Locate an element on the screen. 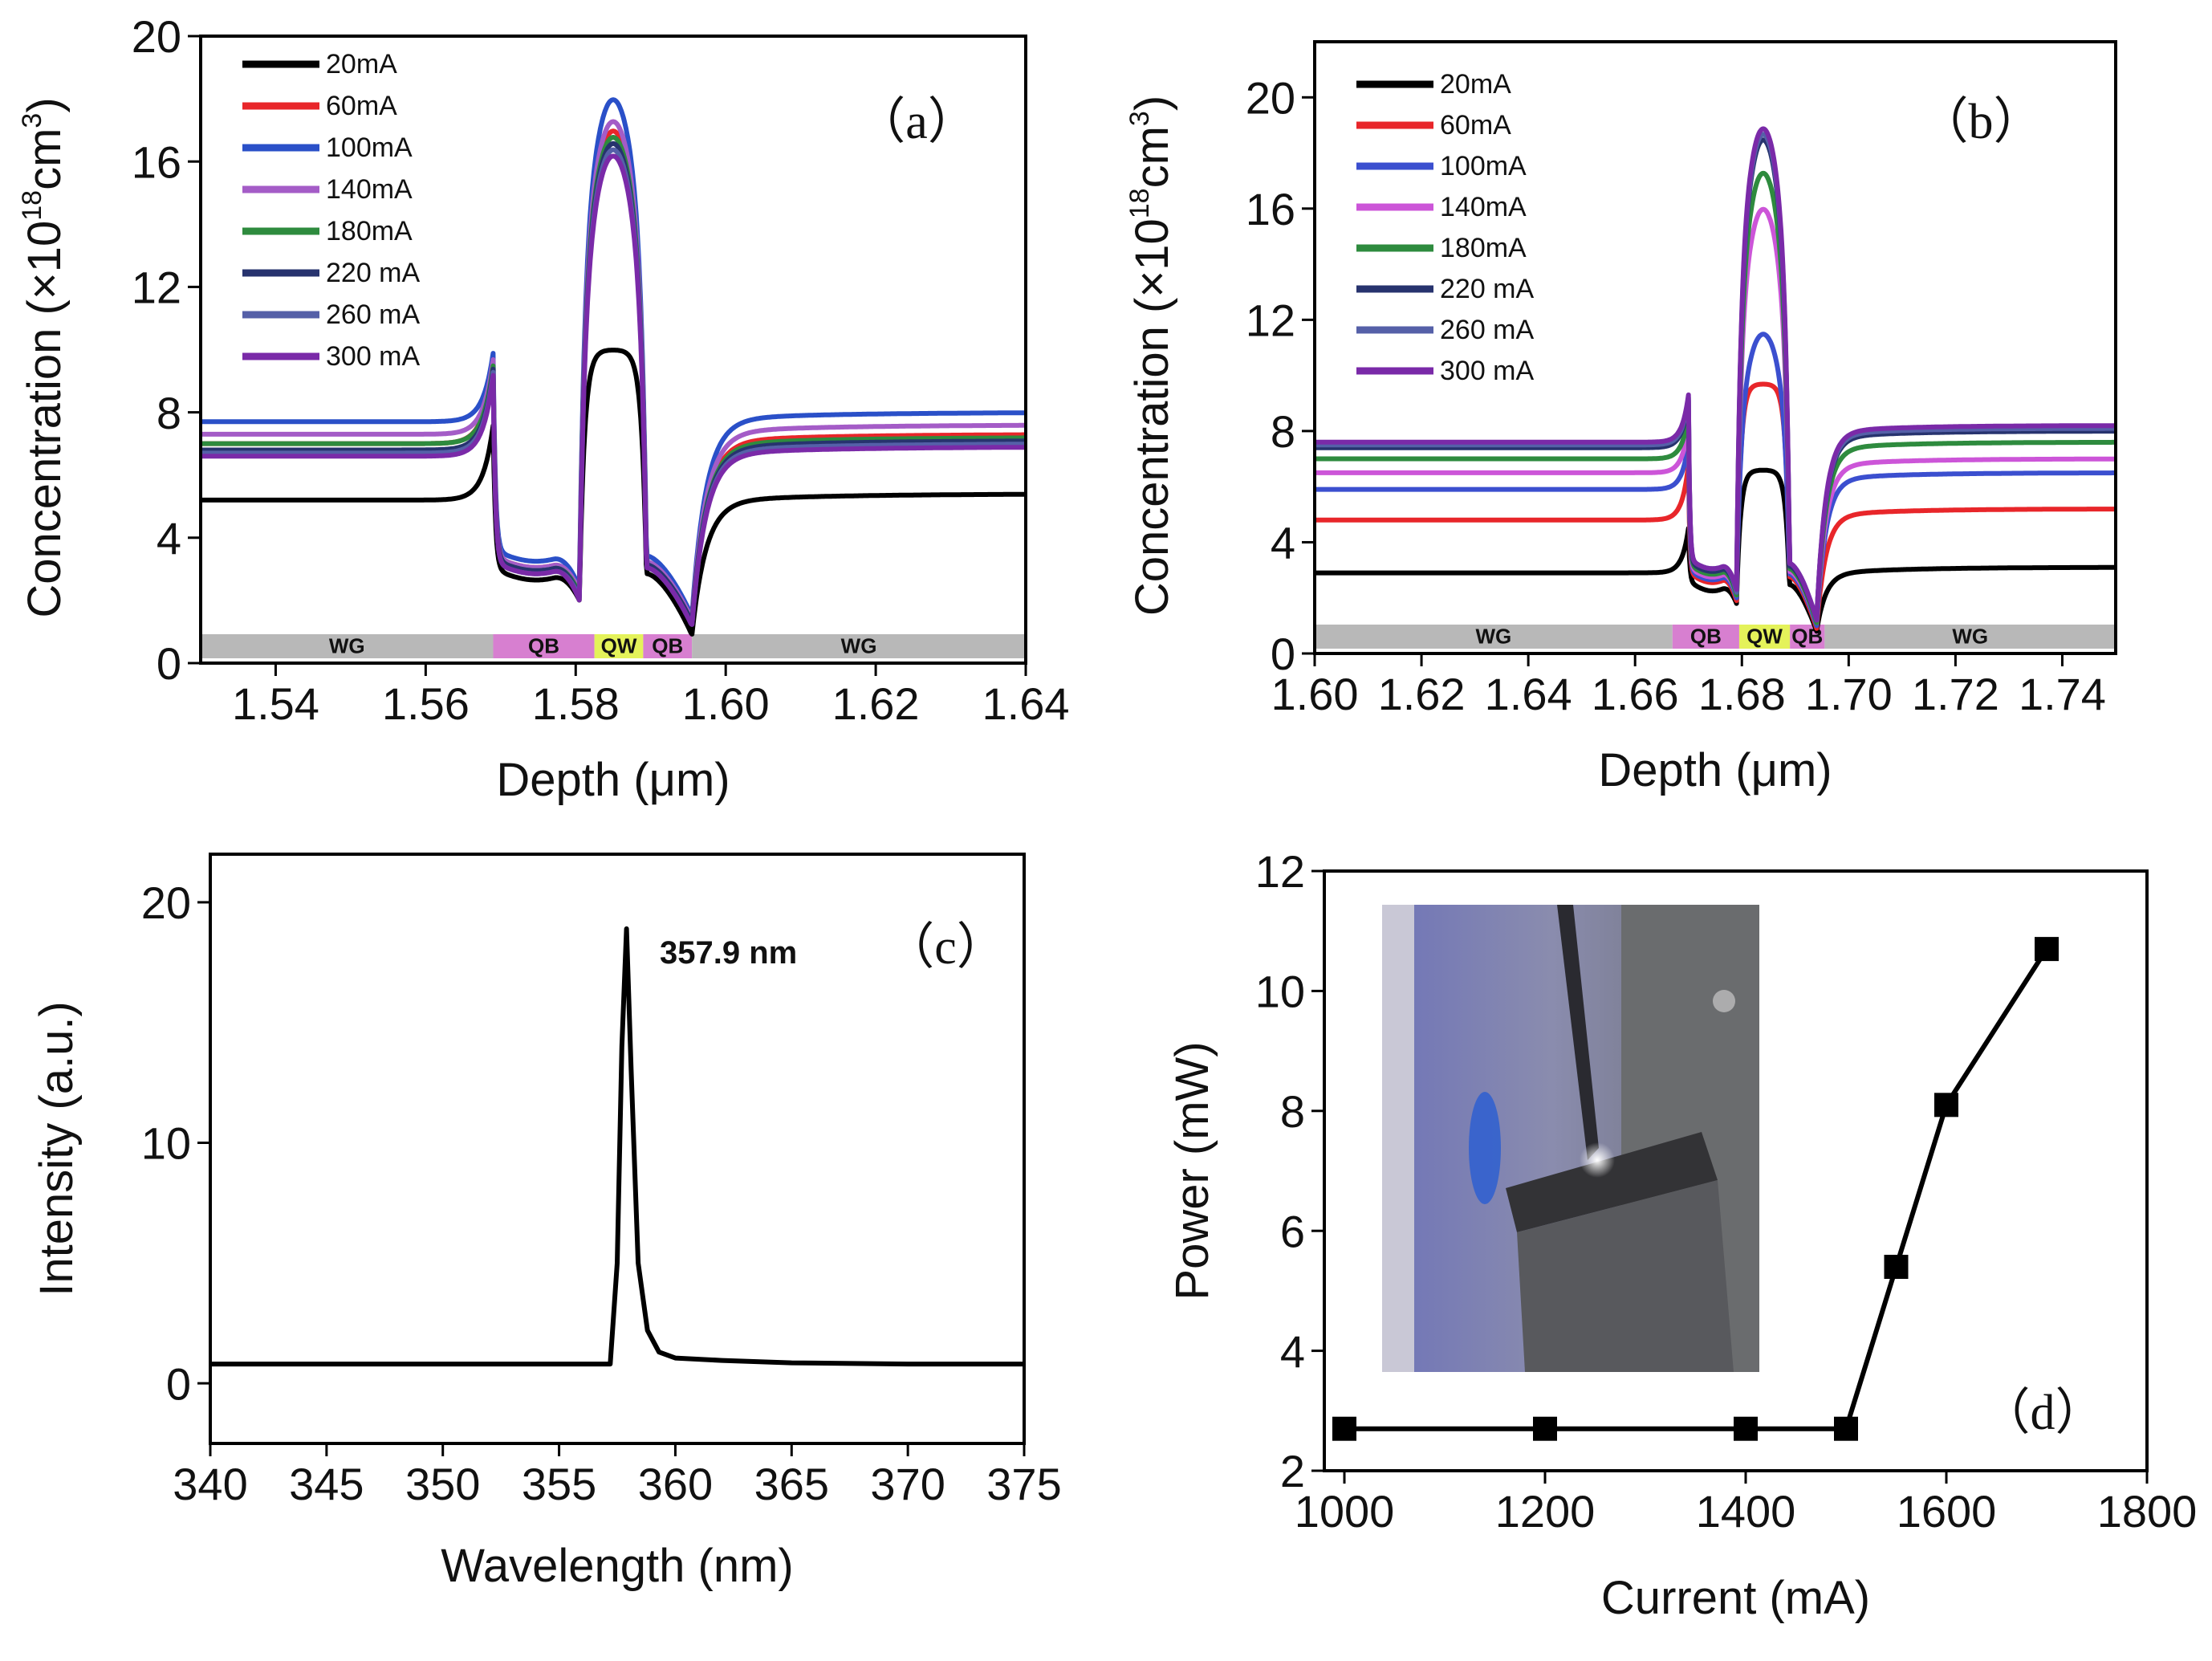 This screenshot has height=1661, width=2212. y-axis-label-part: cm is located at coordinates (1152, 157).